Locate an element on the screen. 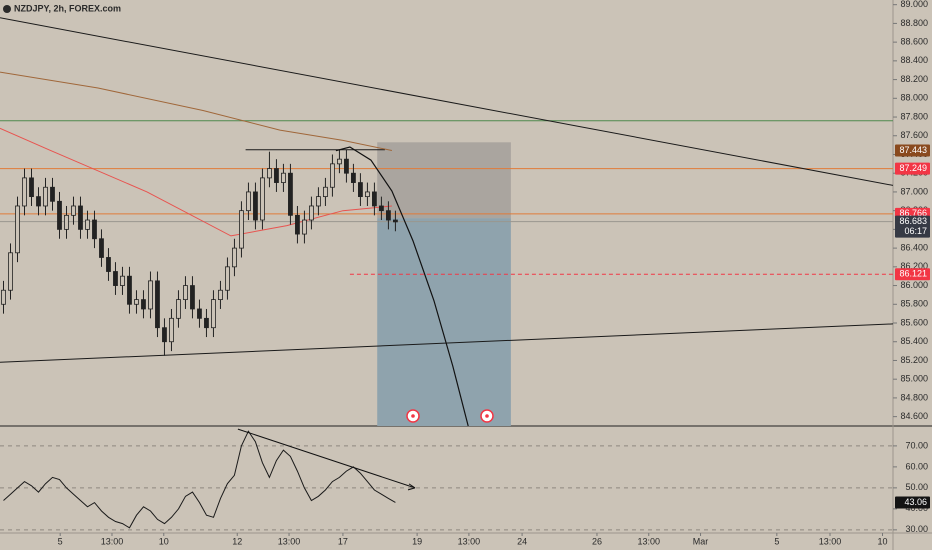 The height and width of the screenshot is (550, 932). x-tick-label: 17 is located at coordinates (343, 541).